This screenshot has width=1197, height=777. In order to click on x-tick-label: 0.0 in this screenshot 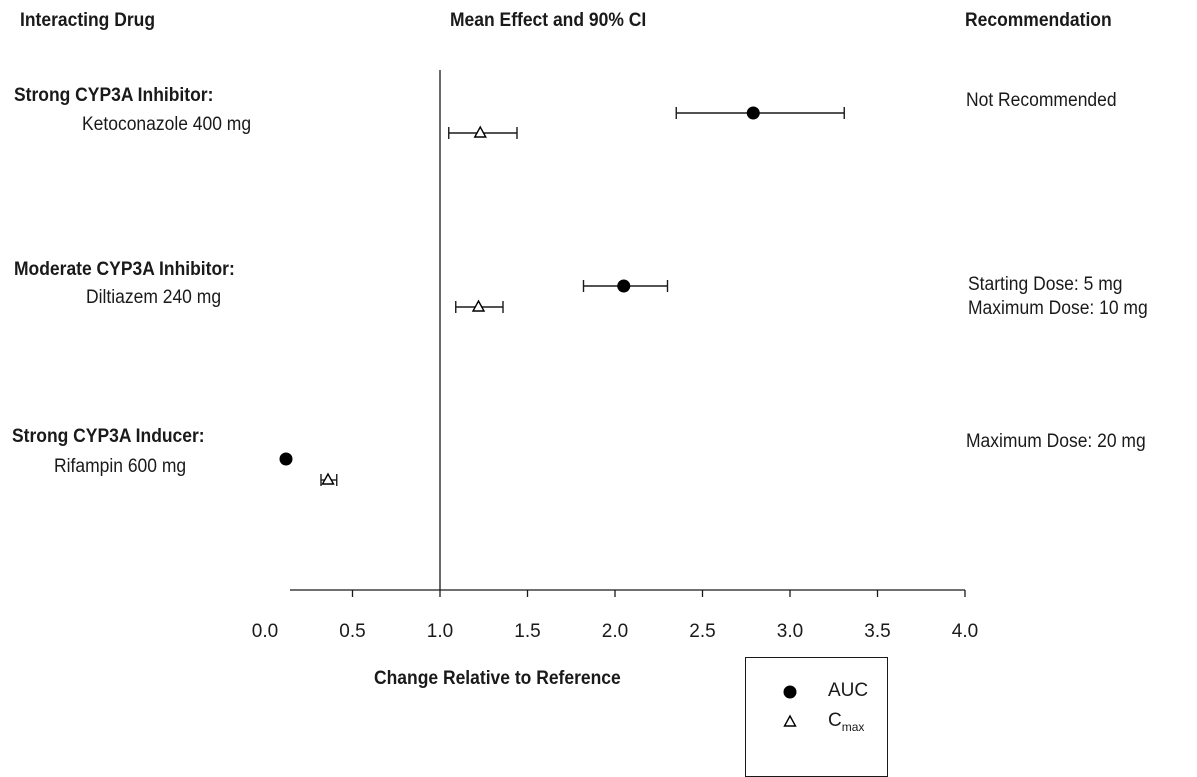, I will do `click(265, 631)`.